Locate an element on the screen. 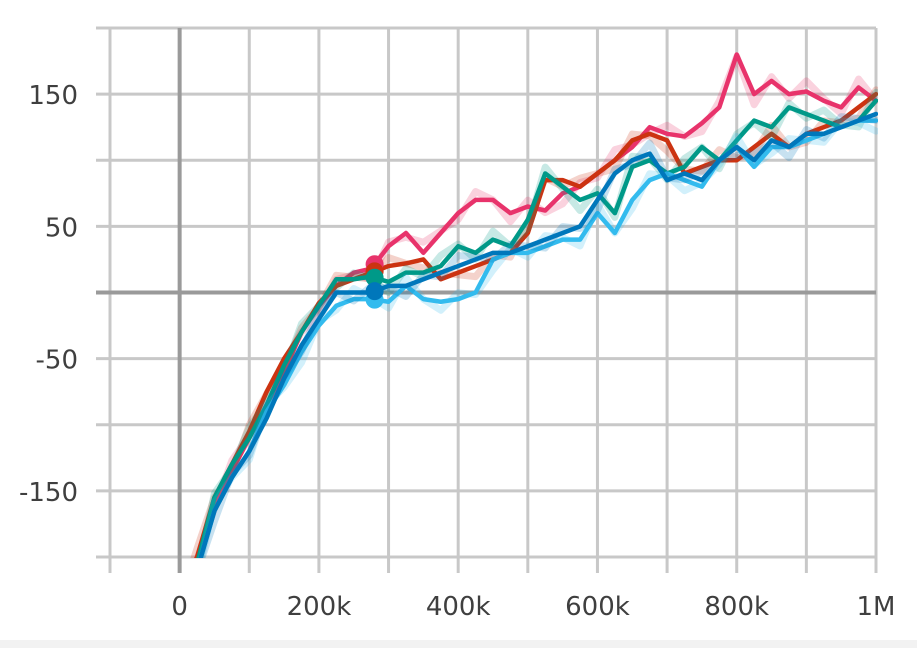 The image size is (917, 648). x-tick-label: 800k is located at coordinates (736, 607).